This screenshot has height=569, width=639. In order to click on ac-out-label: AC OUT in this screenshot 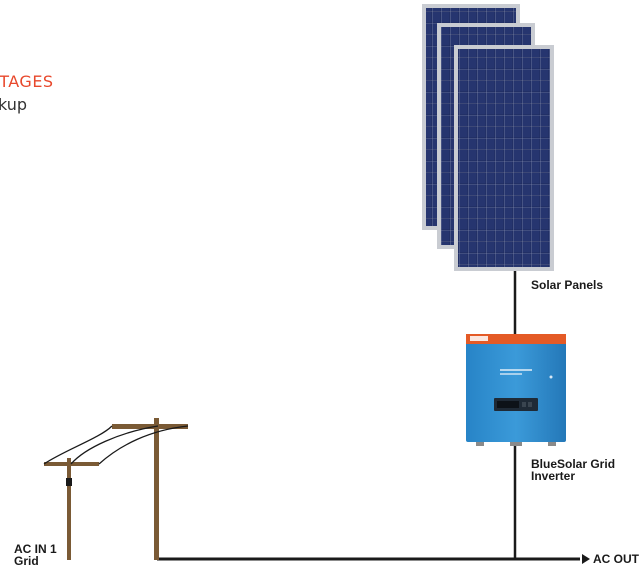, I will do `click(616, 559)`.